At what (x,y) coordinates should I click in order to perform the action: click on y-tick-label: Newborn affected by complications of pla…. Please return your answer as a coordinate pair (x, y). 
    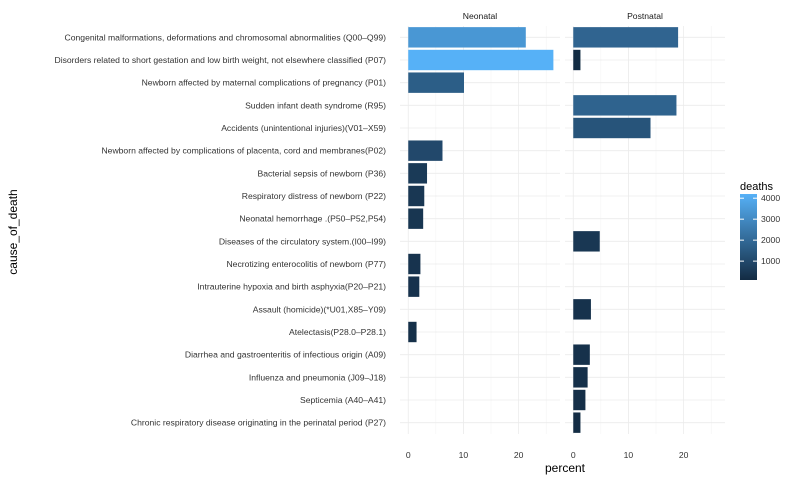
    Looking at the image, I should click on (243, 151).